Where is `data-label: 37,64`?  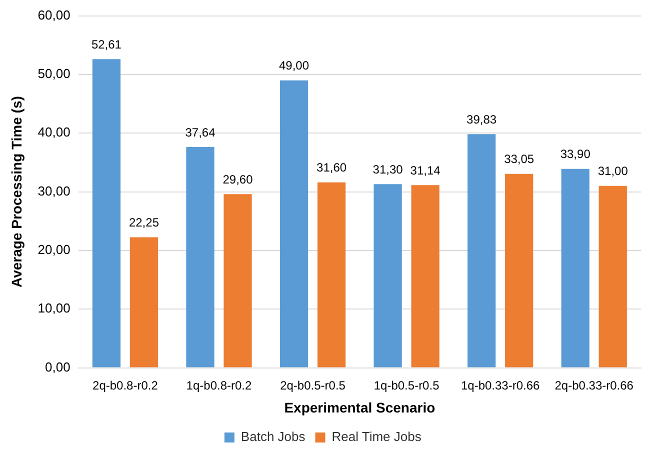 data-label: 37,64 is located at coordinates (200, 132).